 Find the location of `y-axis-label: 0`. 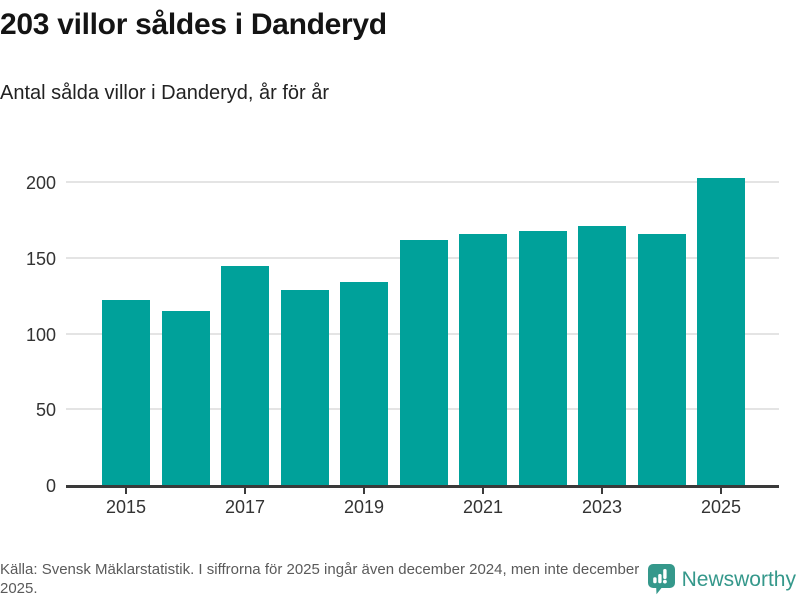

y-axis-label: 0 is located at coordinates (50, 486).